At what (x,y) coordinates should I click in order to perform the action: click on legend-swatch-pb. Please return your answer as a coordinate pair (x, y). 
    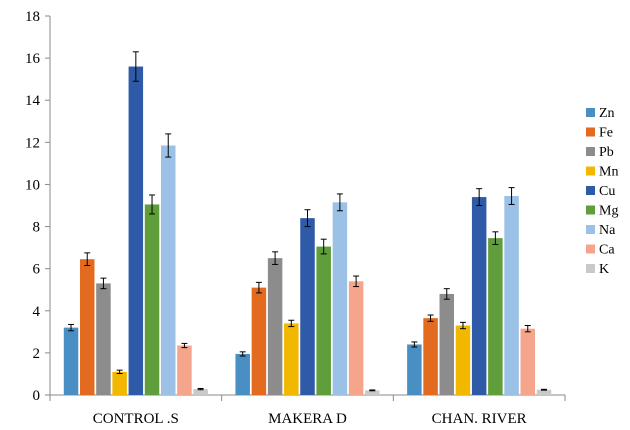
    Looking at the image, I should click on (590, 151).